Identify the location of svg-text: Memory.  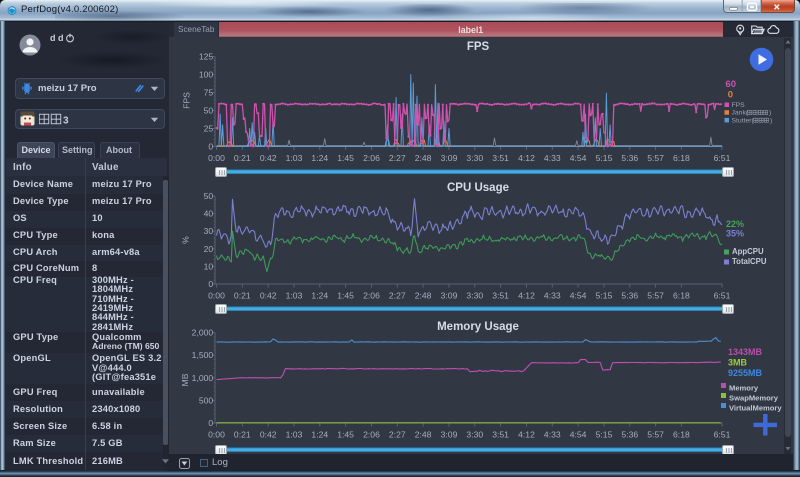
(744, 388).